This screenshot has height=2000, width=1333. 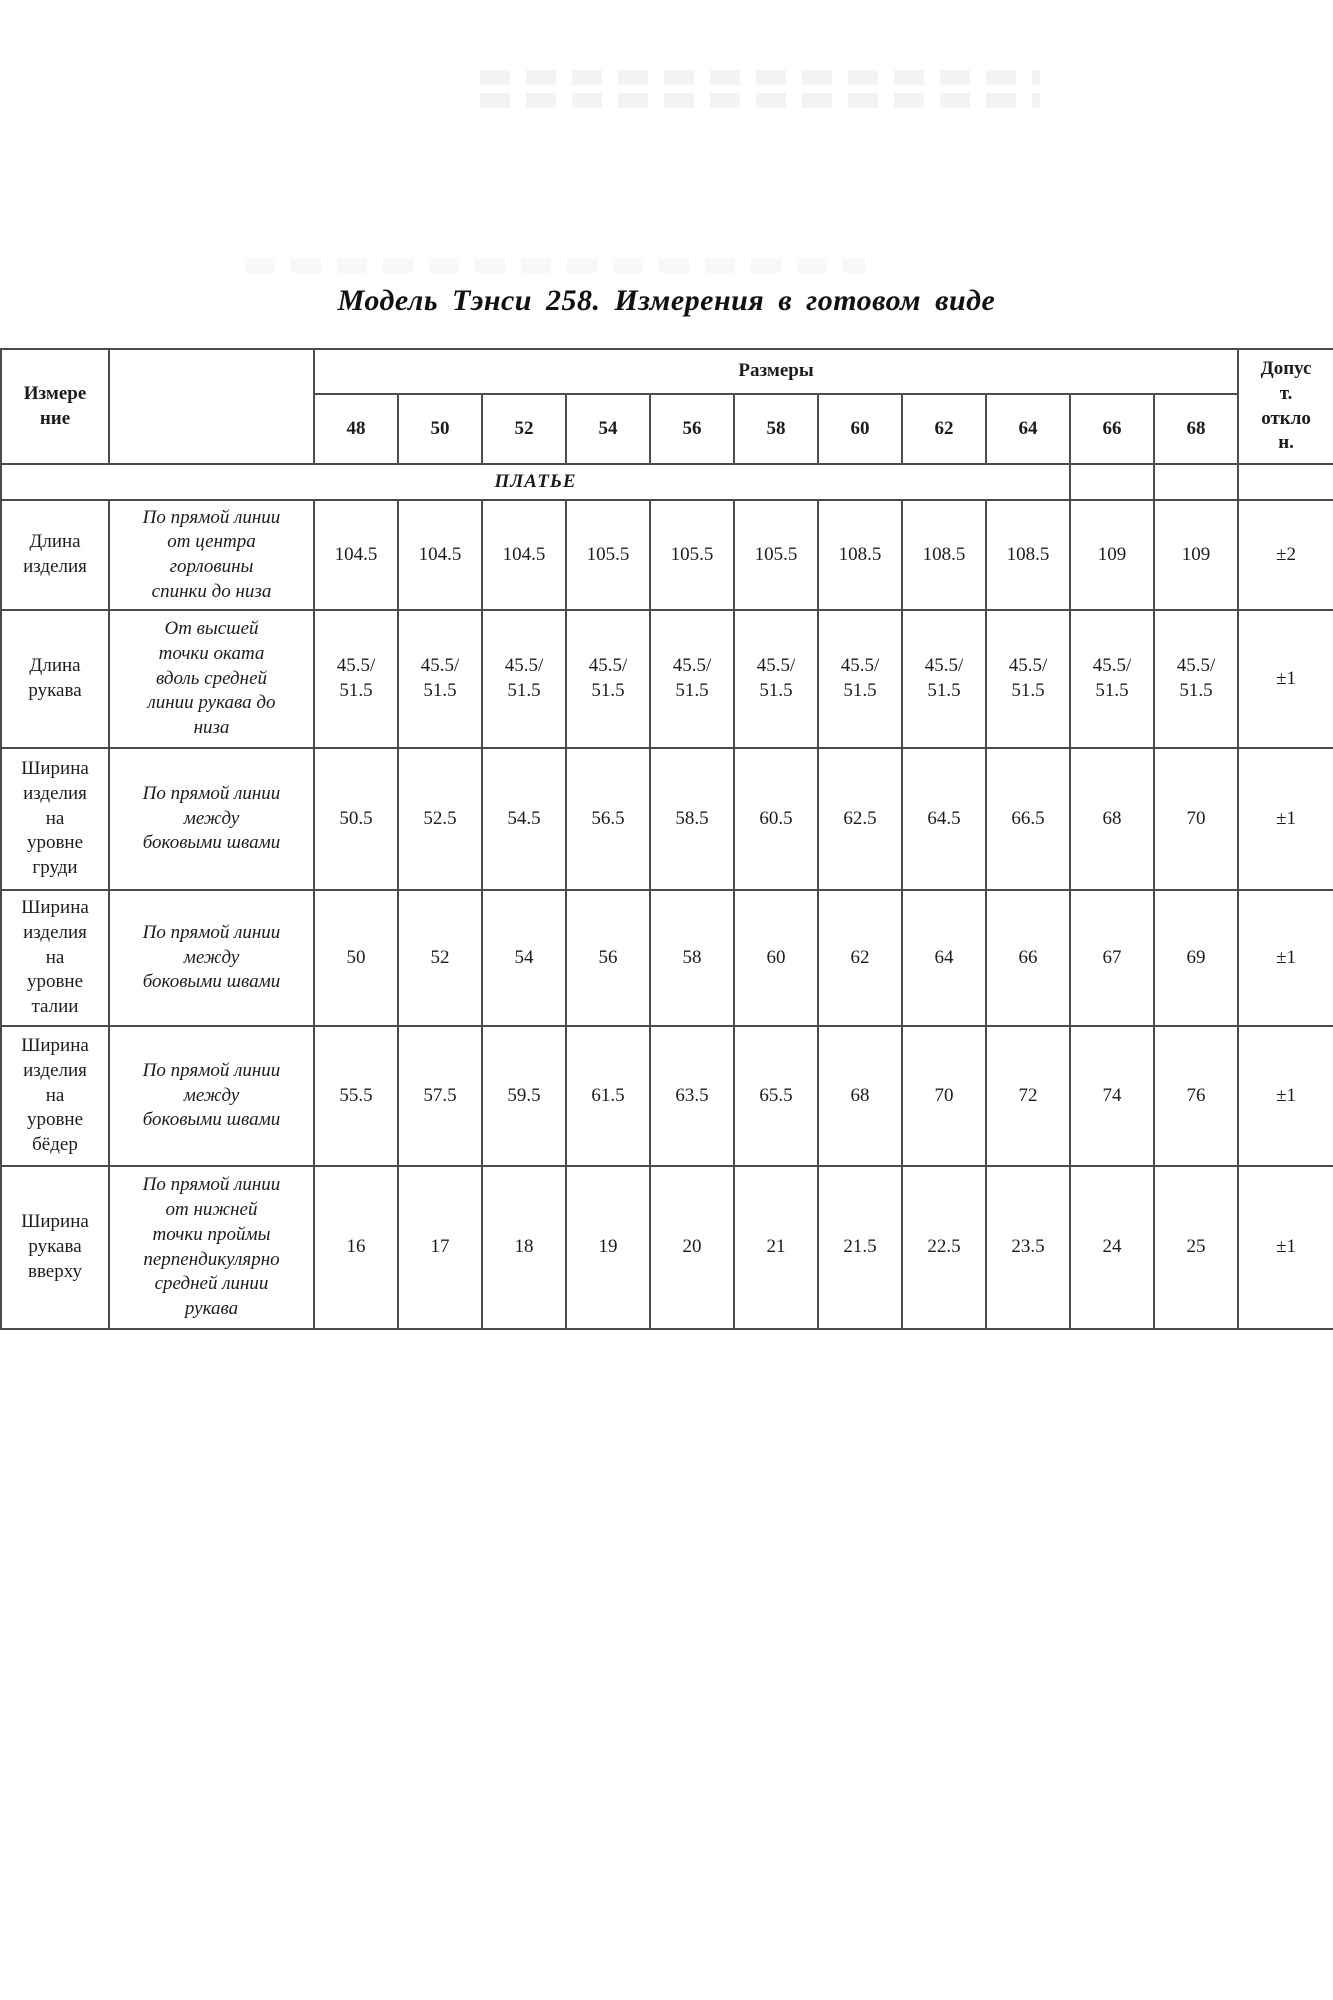 I want to click on value-cell: 65.5, so click(x=776, y=1096).